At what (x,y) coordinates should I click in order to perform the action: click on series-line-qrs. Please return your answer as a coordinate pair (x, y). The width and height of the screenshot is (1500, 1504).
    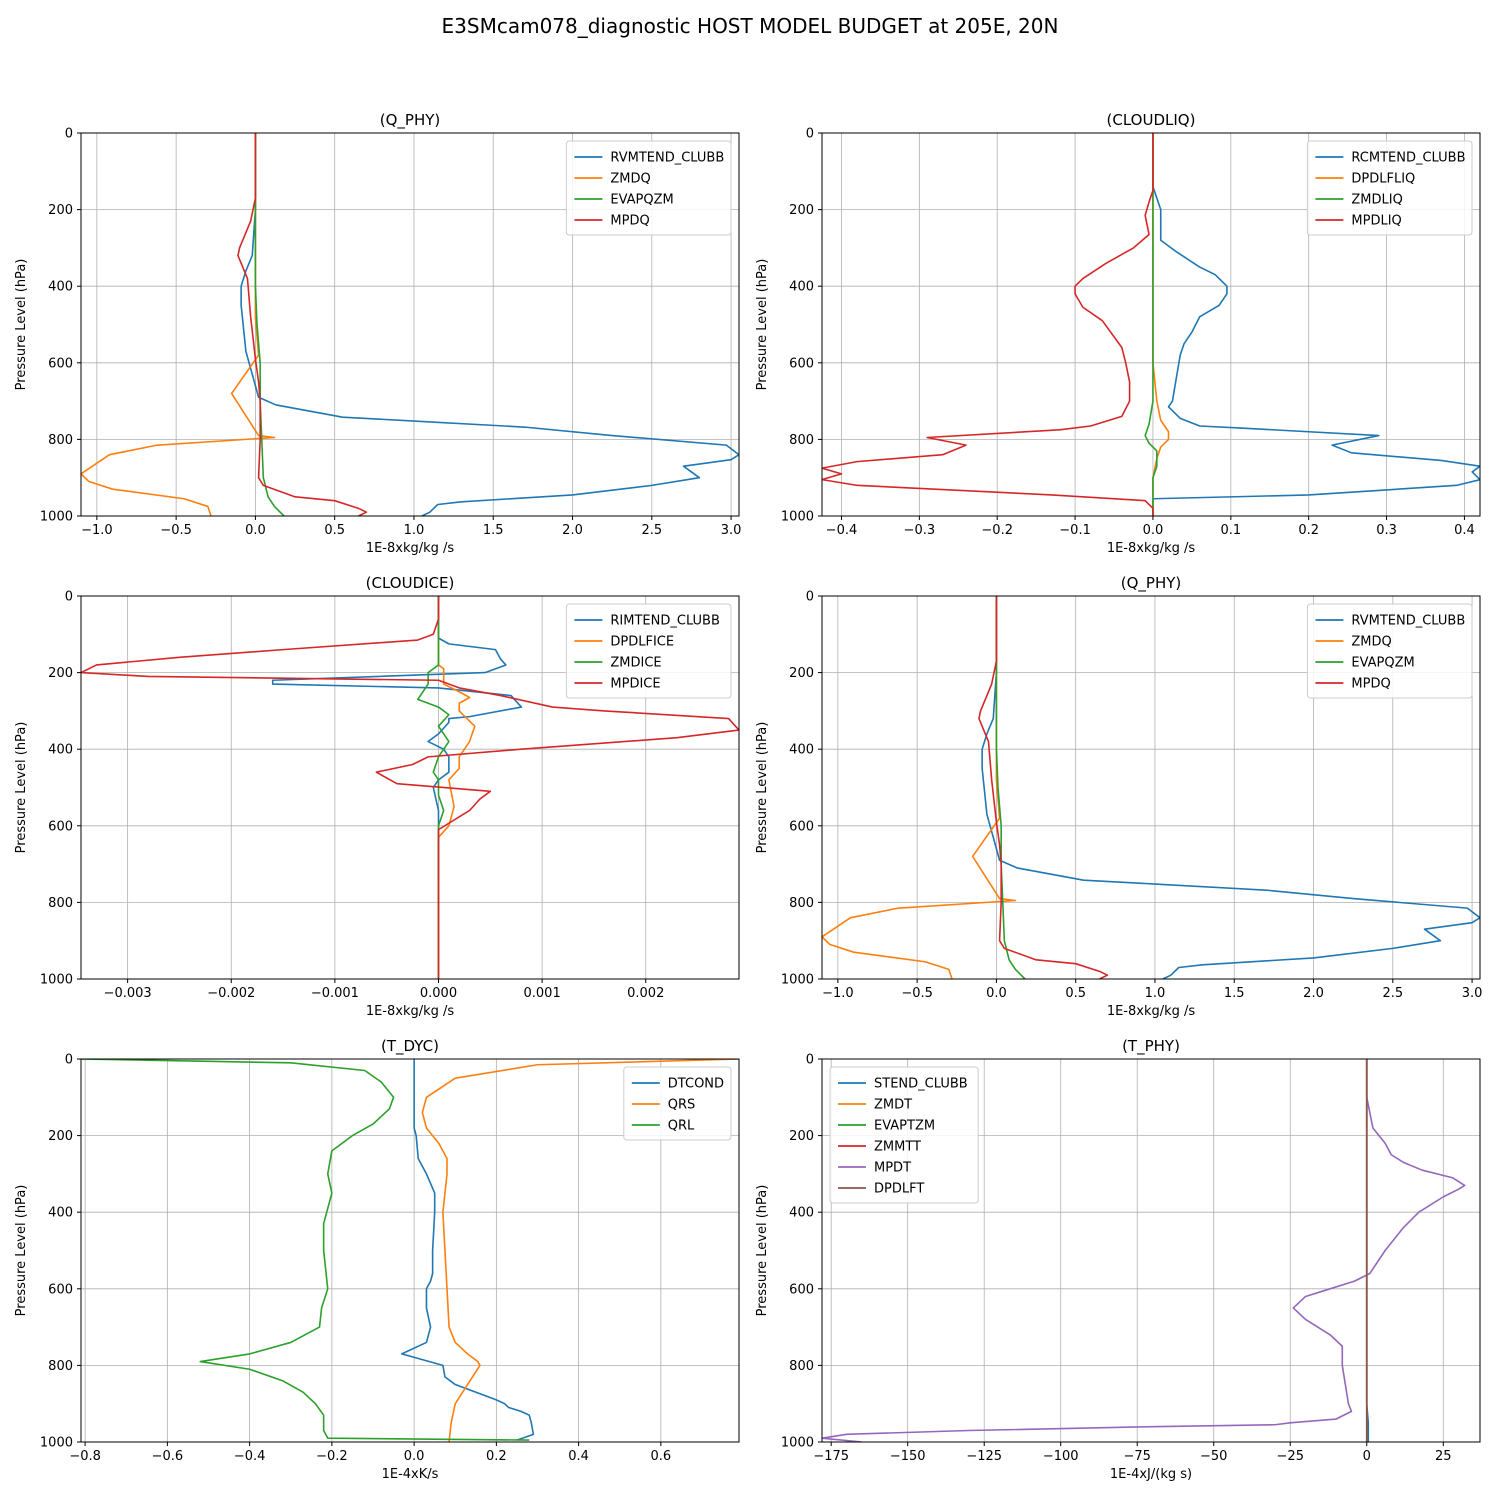
    Looking at the image, I should click on (580, 1250).